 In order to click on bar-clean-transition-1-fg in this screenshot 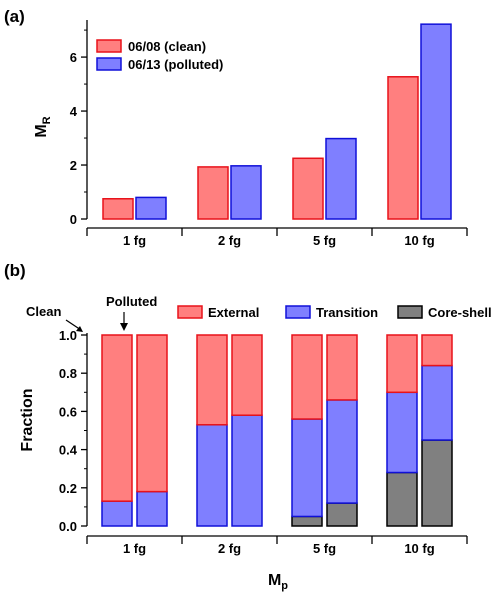, I will do `click(117, 513)`.